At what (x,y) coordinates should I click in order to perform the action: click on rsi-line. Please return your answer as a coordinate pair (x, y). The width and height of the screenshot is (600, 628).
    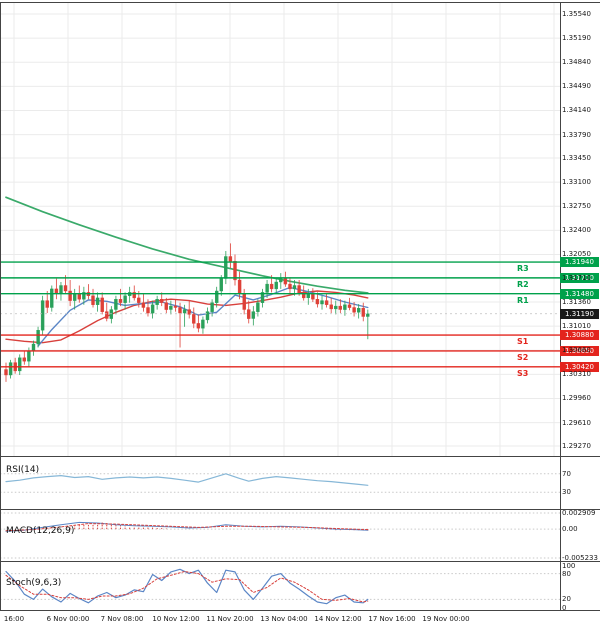
    Looking at the image, I should click on (187, 479).